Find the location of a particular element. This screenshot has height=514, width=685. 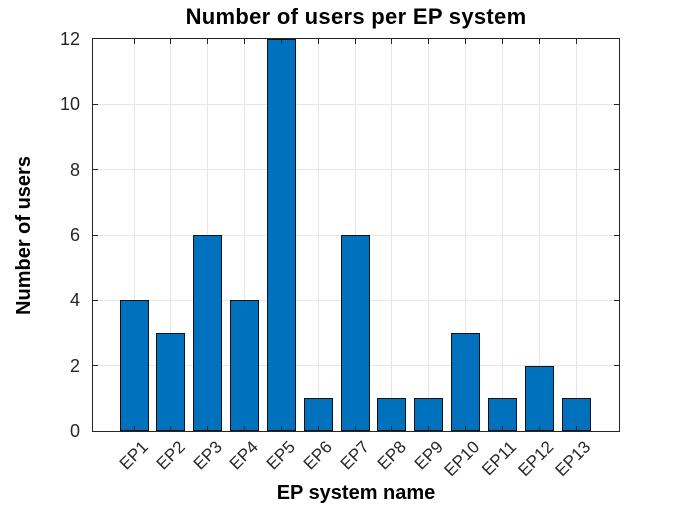

x-tick-label: EP6 is located at coordinates (317, 455).